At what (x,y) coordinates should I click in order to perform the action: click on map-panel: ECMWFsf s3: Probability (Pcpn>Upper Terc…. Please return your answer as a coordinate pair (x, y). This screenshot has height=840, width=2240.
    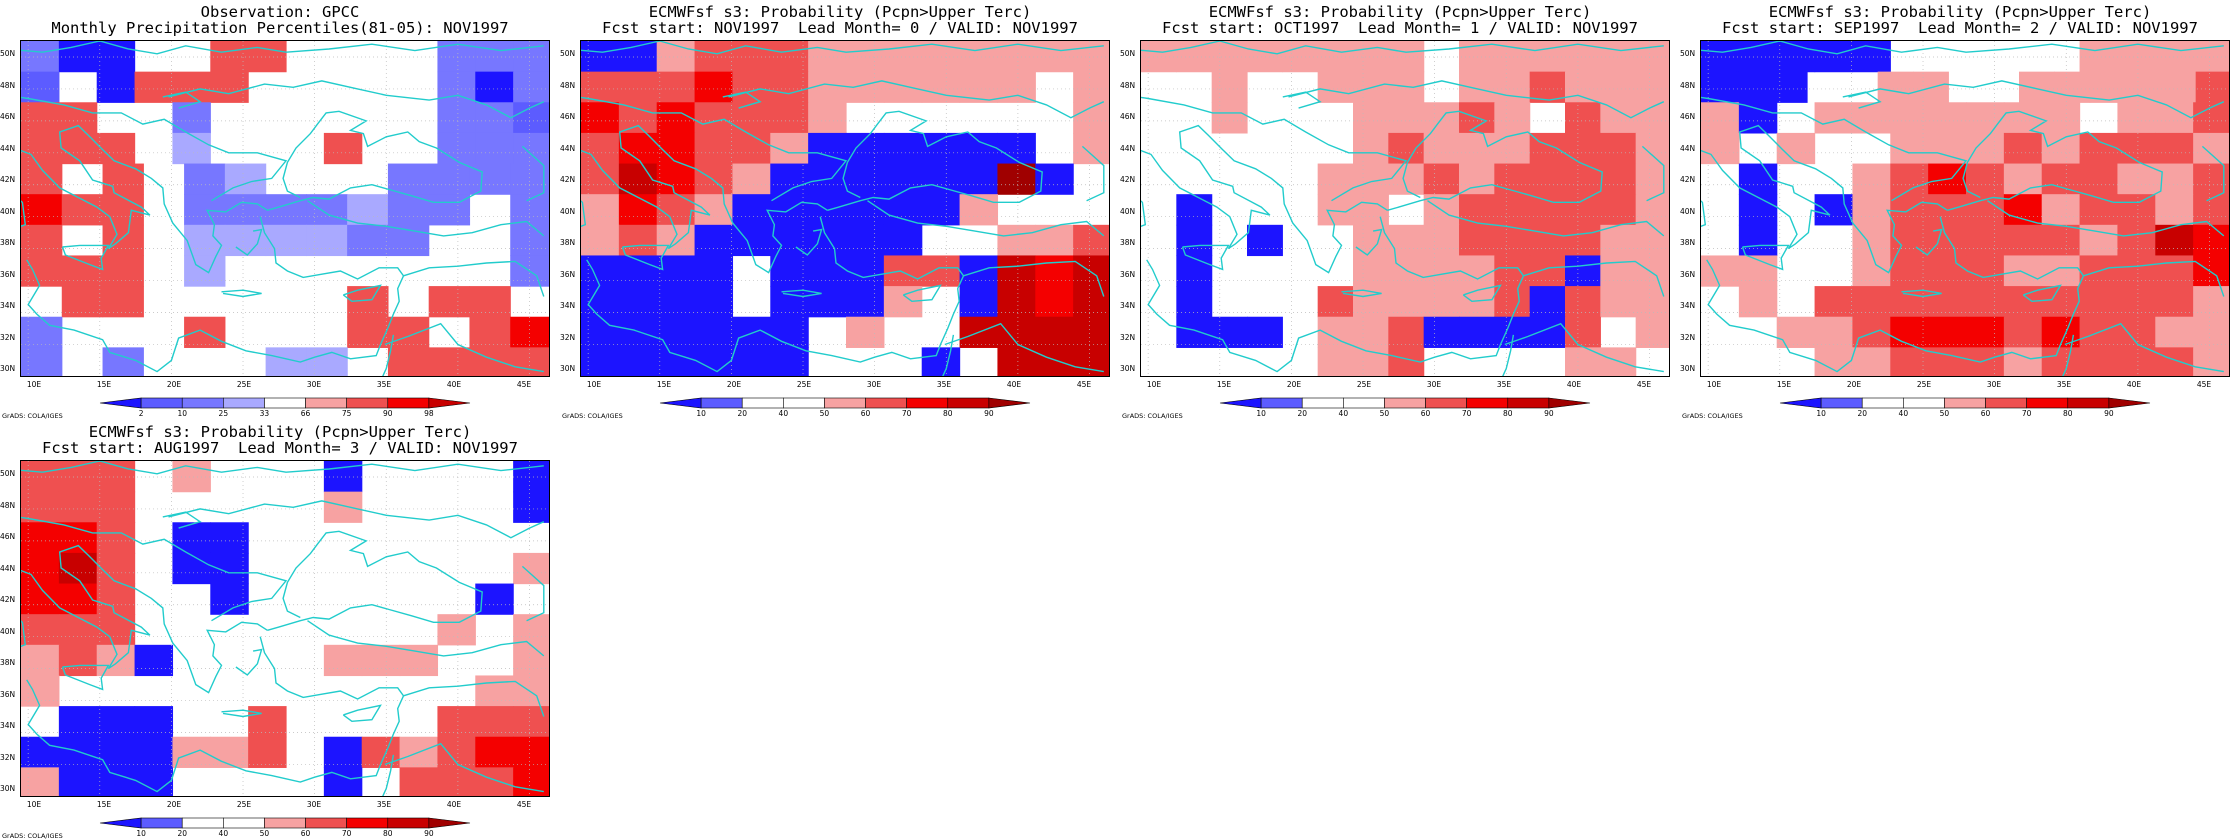
    Looking at the image, I should click on (1960, 210).